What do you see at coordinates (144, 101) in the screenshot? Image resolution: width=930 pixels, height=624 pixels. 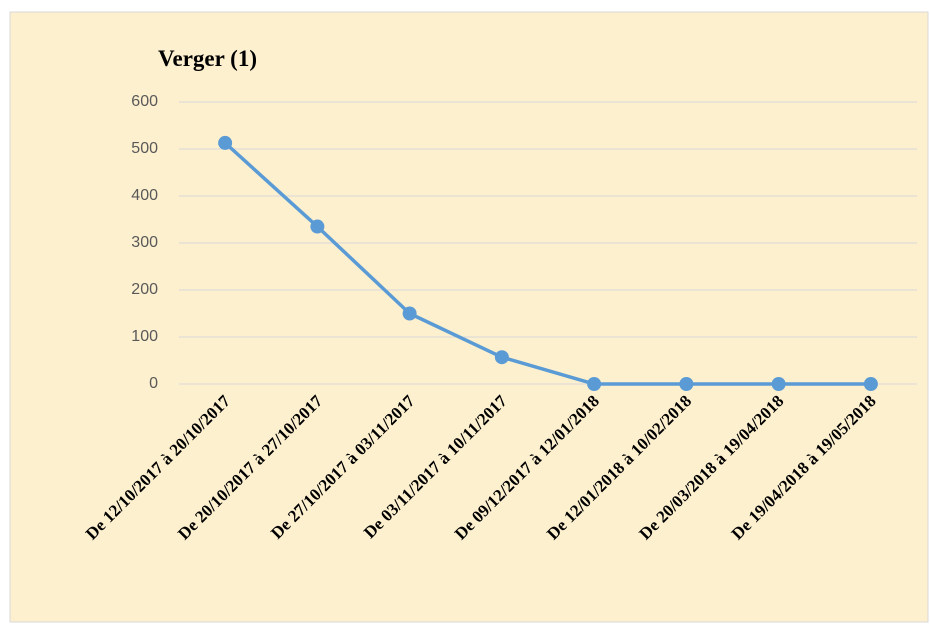 I see `y-tick-label: 600` at bounding box center [144, 101].